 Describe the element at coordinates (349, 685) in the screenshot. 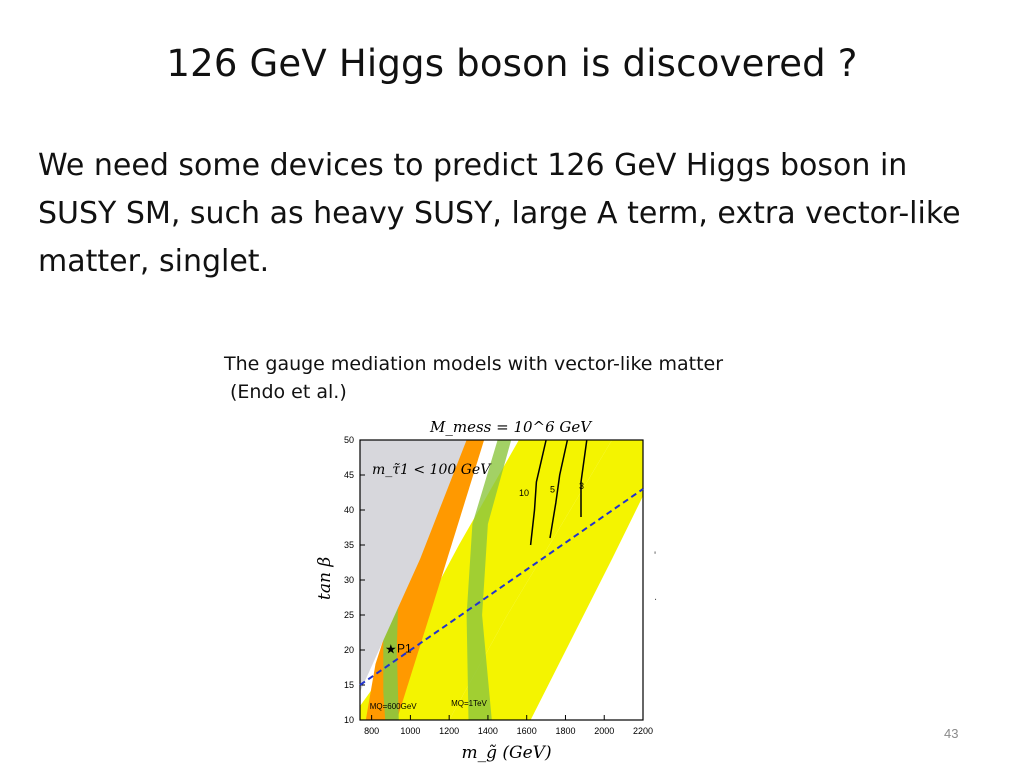

I see `y-tick-label: 15` at that location.